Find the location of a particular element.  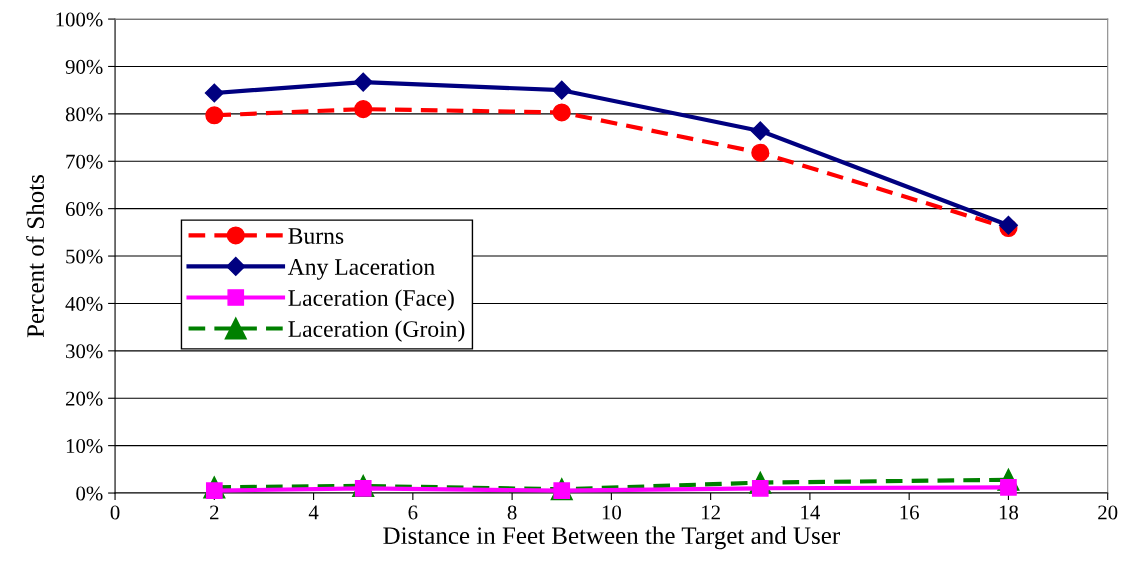

y-tick-label: 70% is located at coordinates (84, 161).